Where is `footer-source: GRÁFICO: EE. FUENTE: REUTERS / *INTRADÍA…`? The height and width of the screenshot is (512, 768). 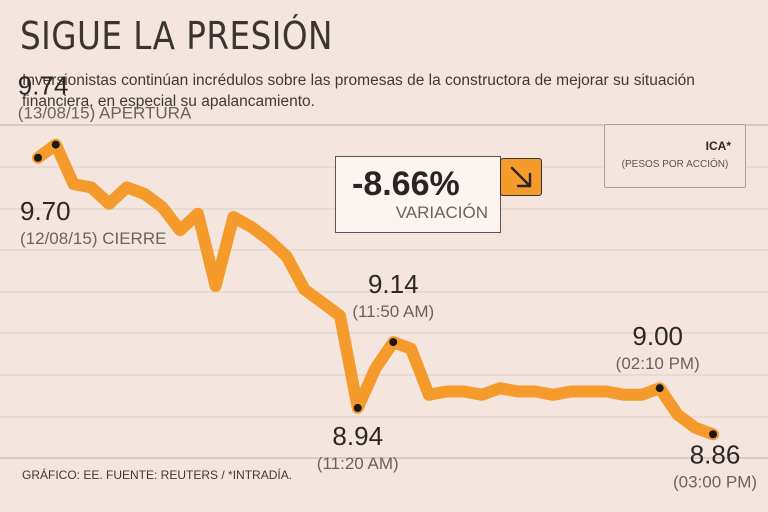
footer-source: GRÁFICO: EE. FUENTE: REUTERS / *INTRADÍA… is located at coordinates (157, 475).